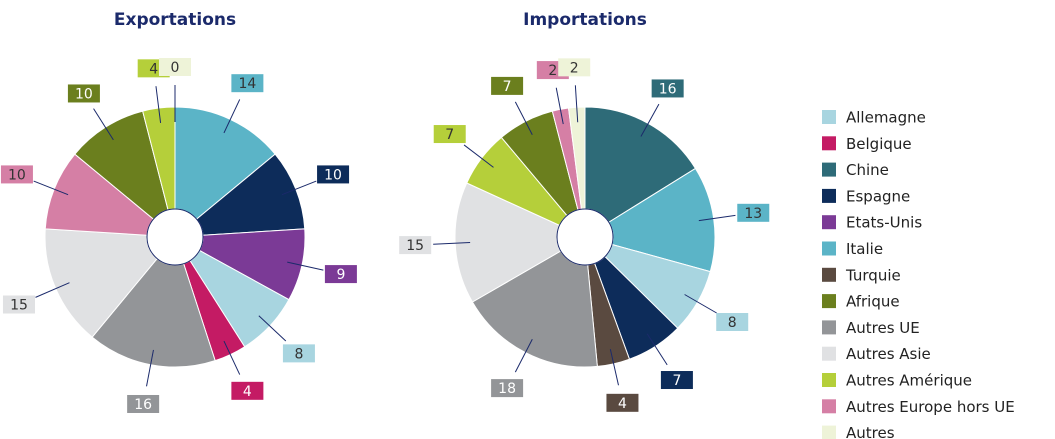  What do you see at coordinates (879, 144) in the screenshot?
I see `legend-label: Belgique` at bounding box center [879, 144].